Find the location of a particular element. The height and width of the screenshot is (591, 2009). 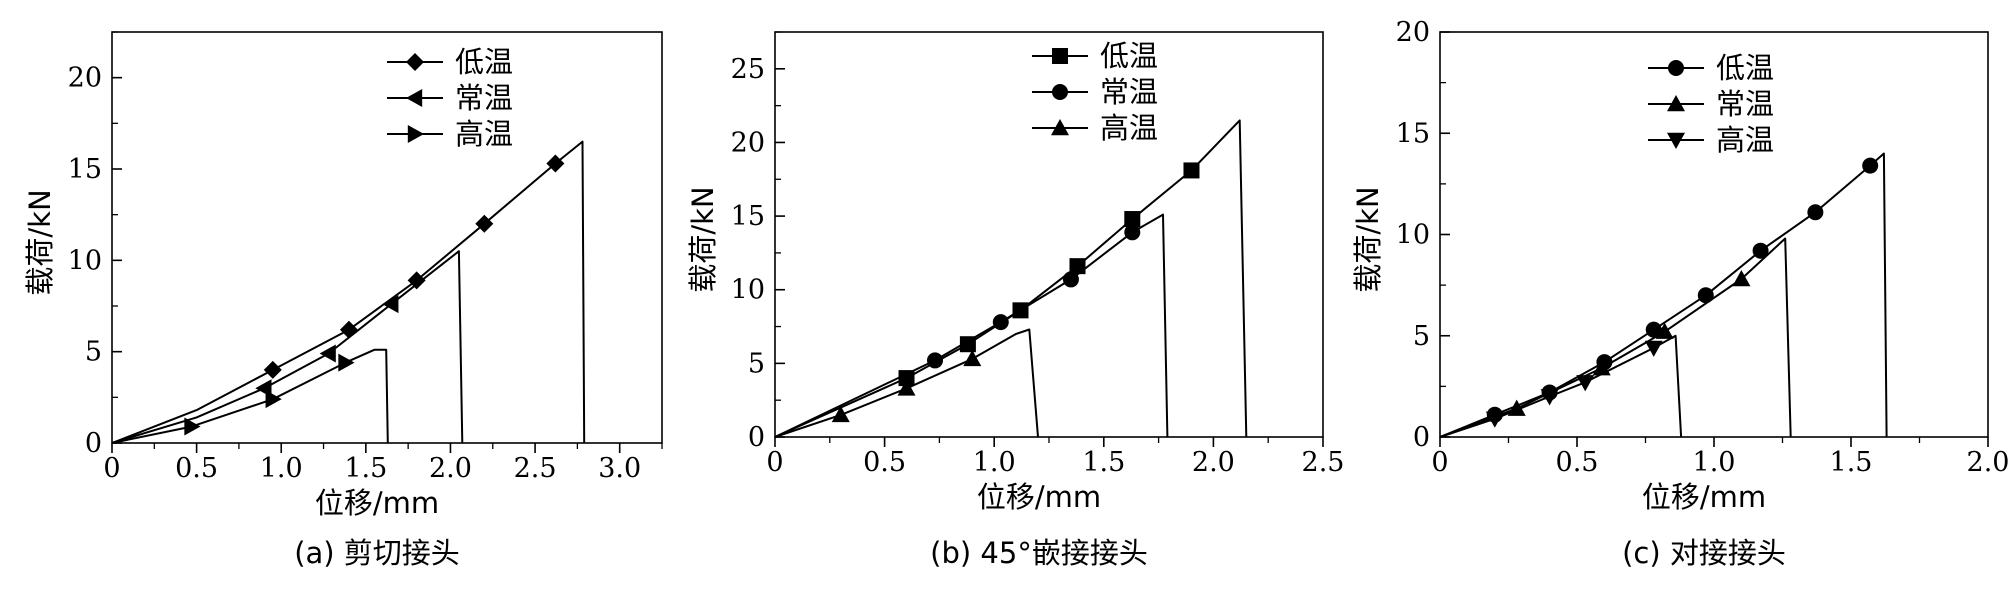

chart-caption: (b) 45°嵌接接头 is located at coordinates (1039, 553).